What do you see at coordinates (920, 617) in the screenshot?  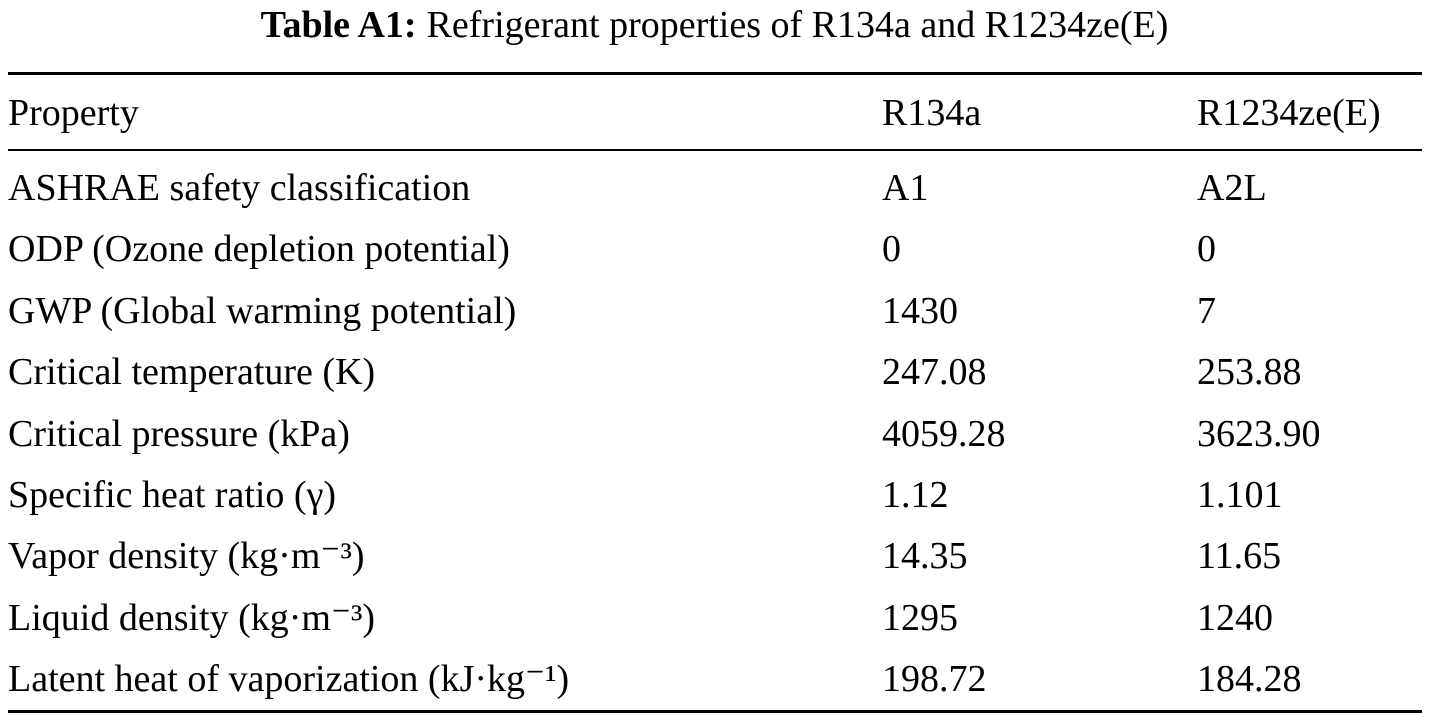 I see `cell-r134a: 1295` at bounding box center [920, 617].